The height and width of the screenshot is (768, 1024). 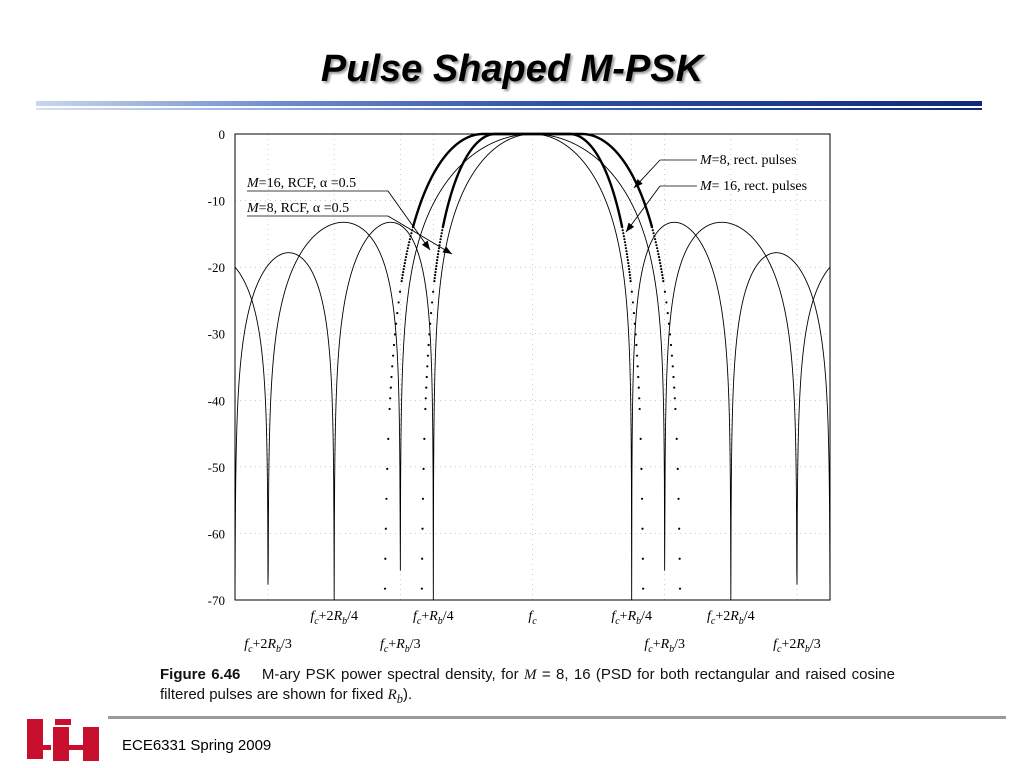 I want to click on y-tick-label: -40, so click(x=216, y=400).